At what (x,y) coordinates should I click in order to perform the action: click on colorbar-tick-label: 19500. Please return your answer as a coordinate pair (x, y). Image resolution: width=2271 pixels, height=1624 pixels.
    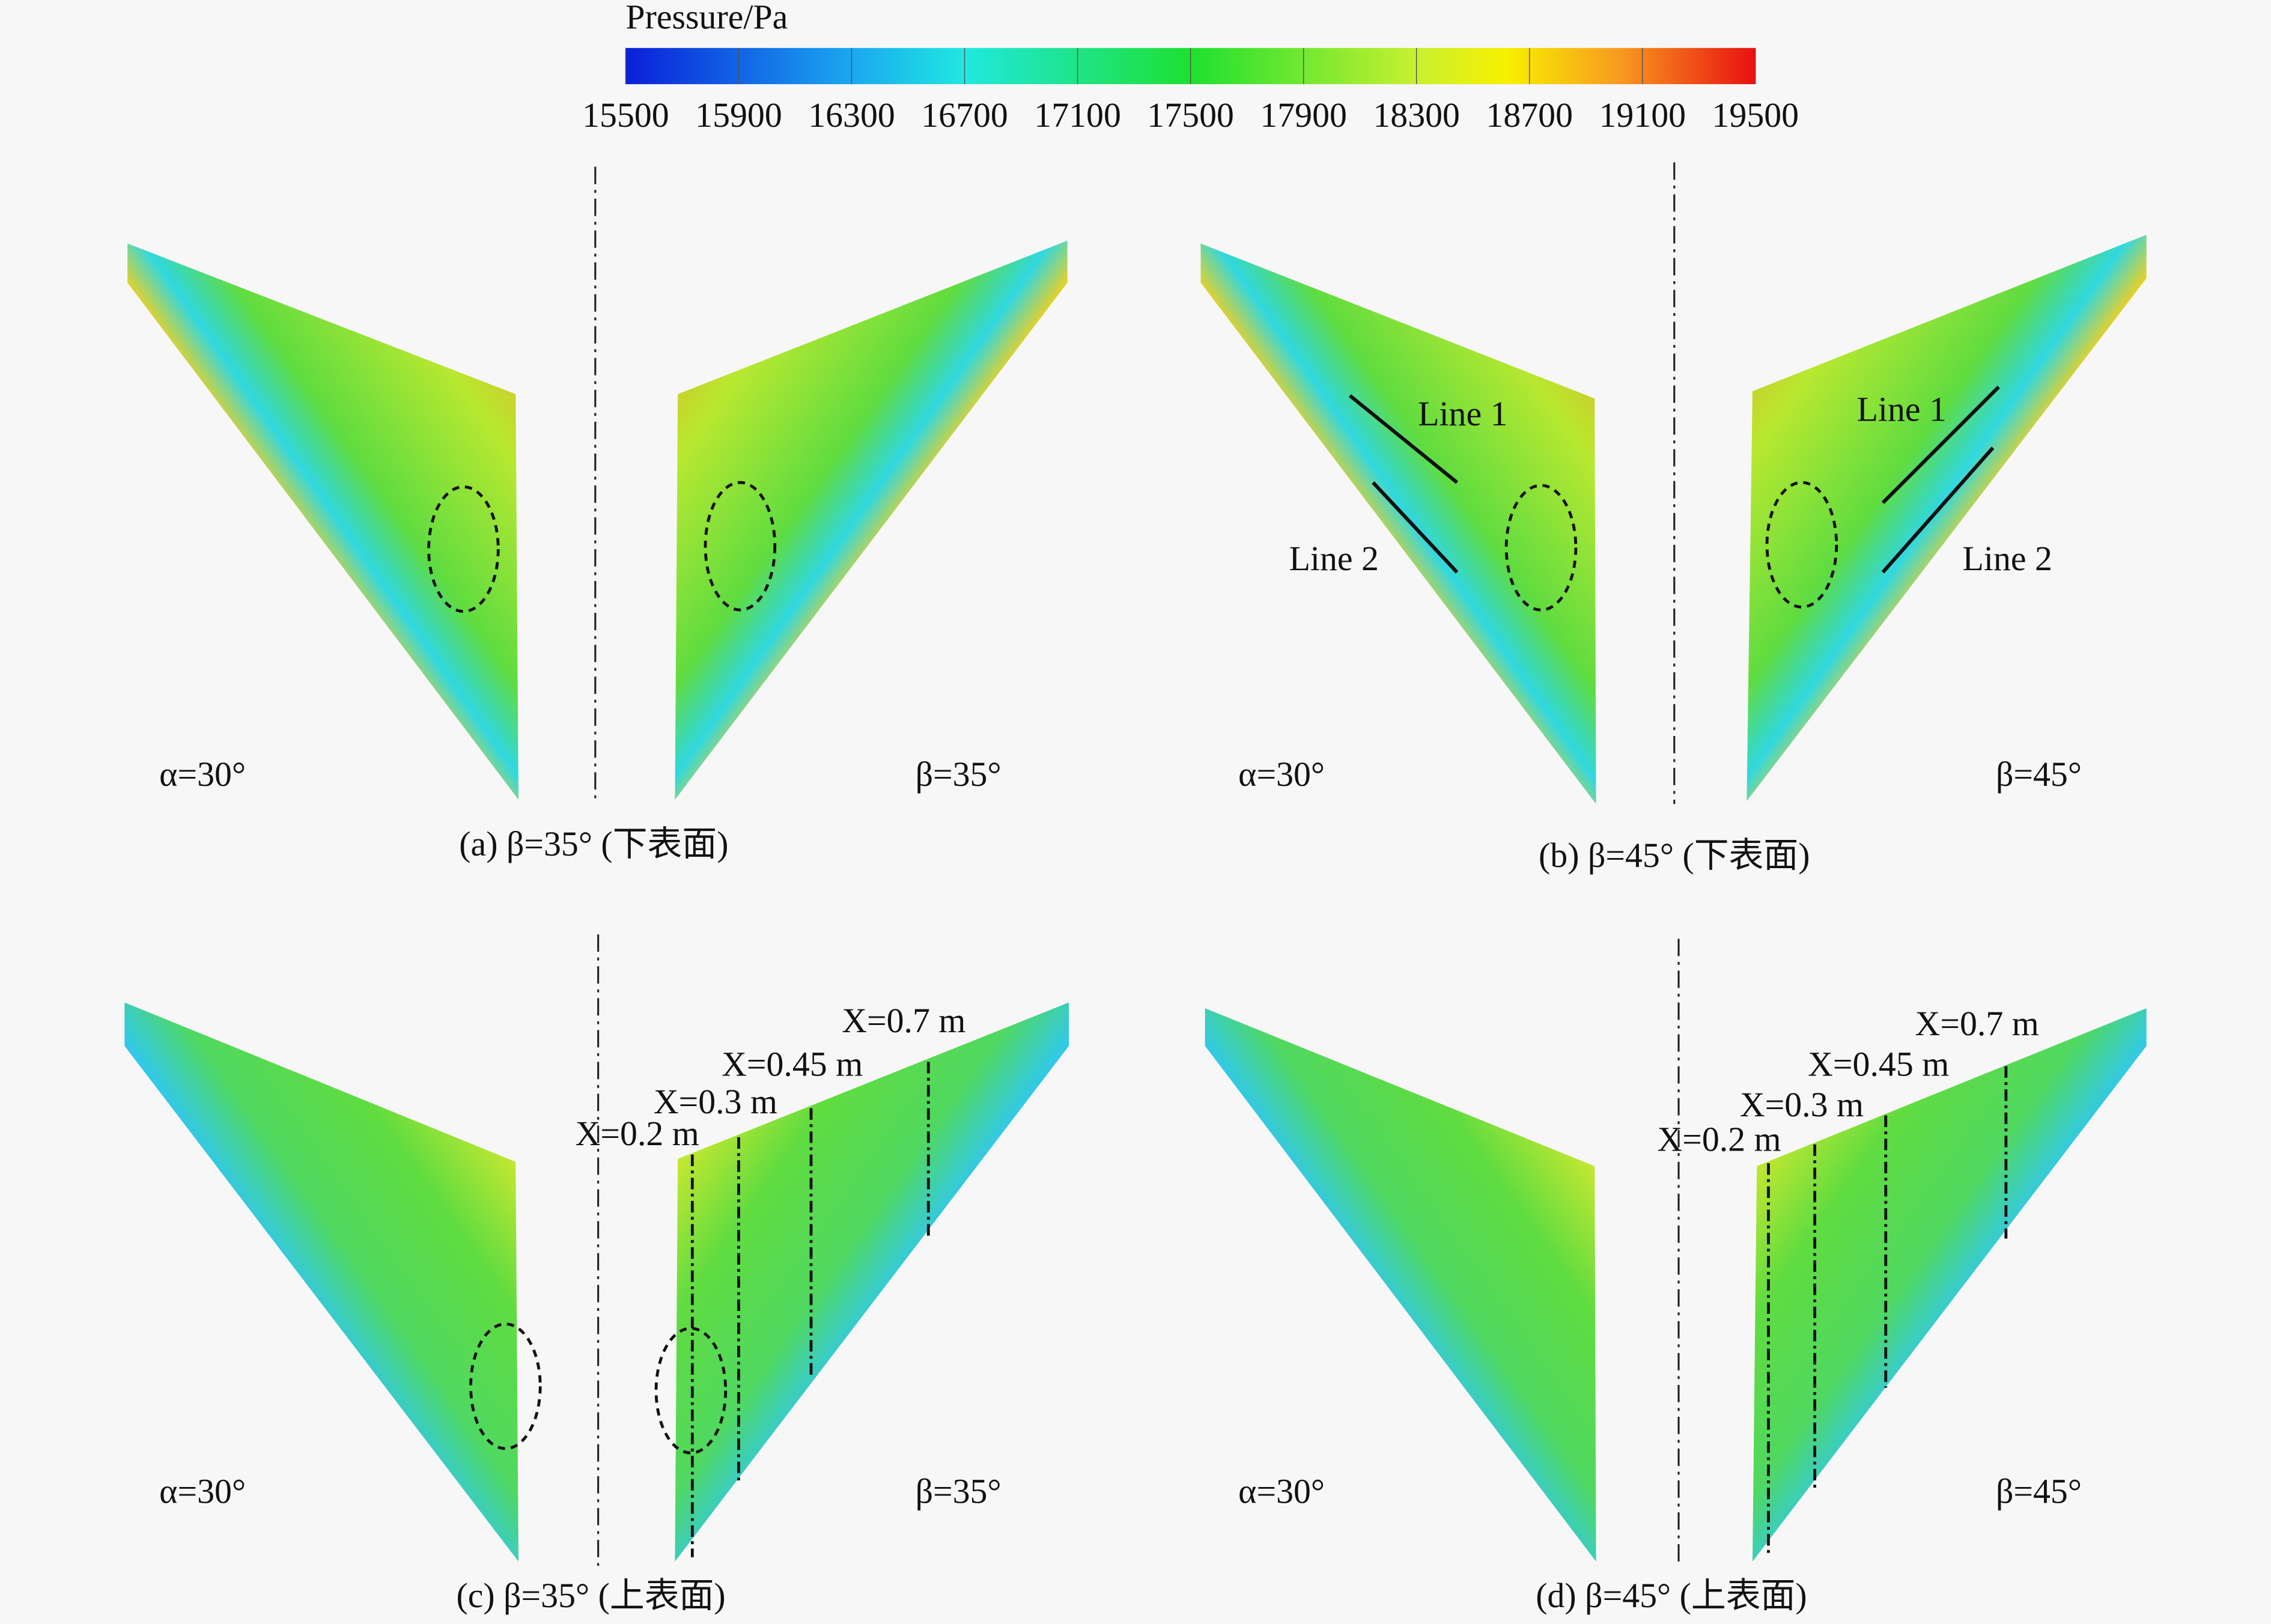
    Looking at the image, I should click on (1755, 115).